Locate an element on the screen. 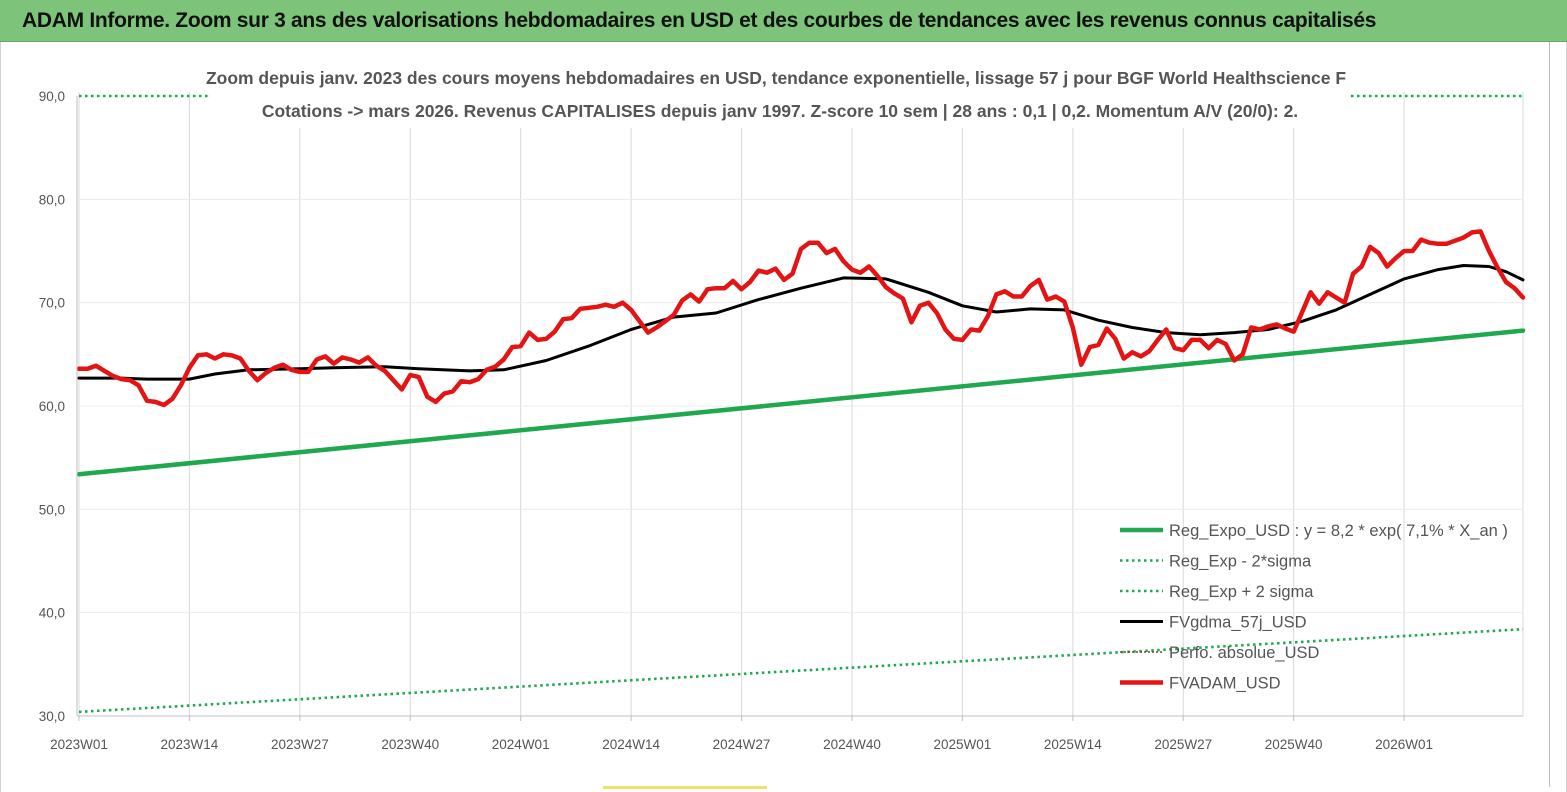 This screenshot has height=792, width=1567. x-tick-label-7: 2024W40 is located at coordinates (852, 744).